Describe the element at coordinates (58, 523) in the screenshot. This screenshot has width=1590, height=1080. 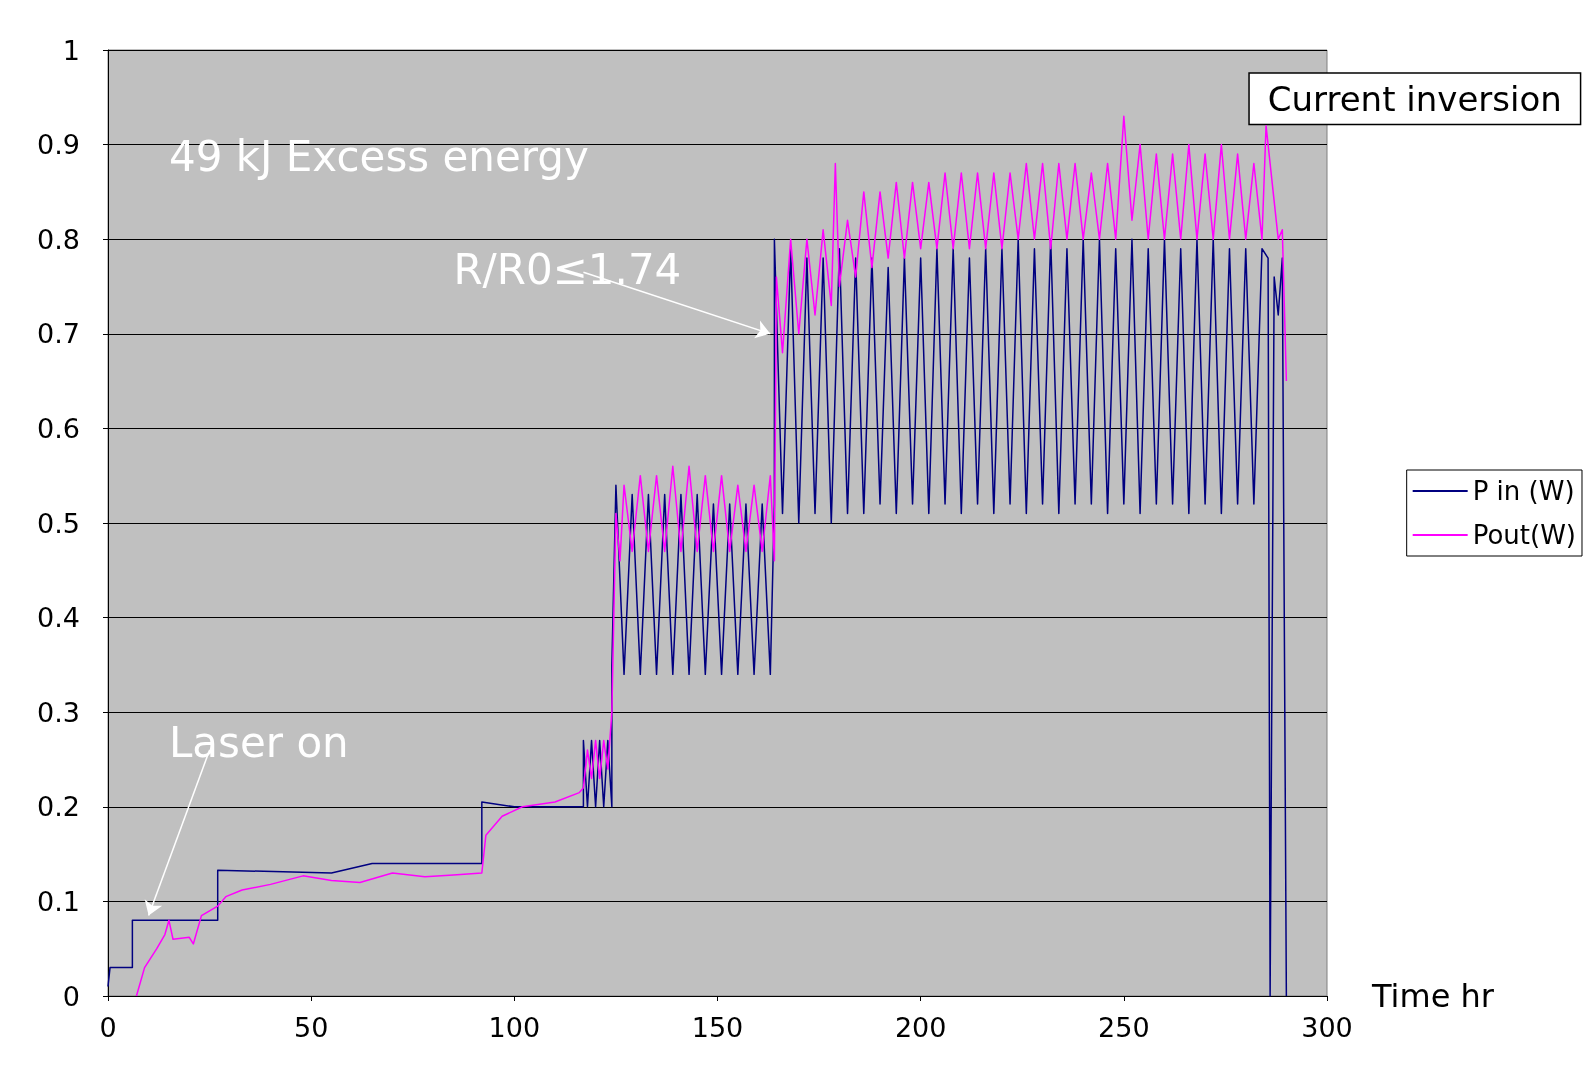
I see `y-tick-label: 0.5` at that location.